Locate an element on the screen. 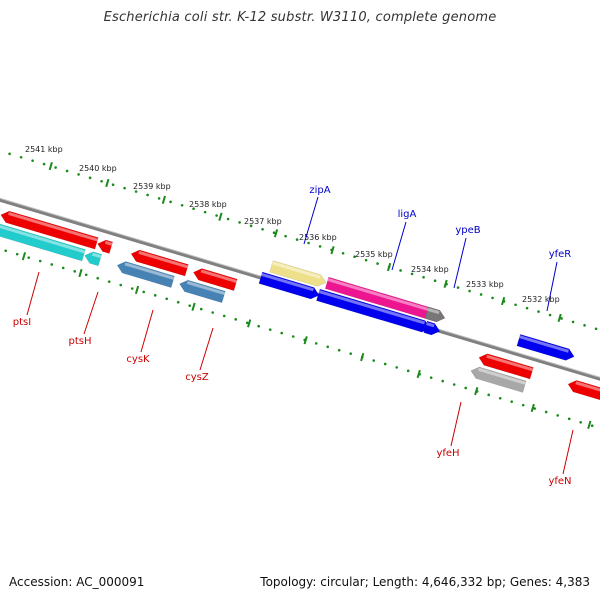 Image resolution: width=600 pixels, height=600 pixels. gene-label-yfer: yfeR is located at coordinates (560, 254).